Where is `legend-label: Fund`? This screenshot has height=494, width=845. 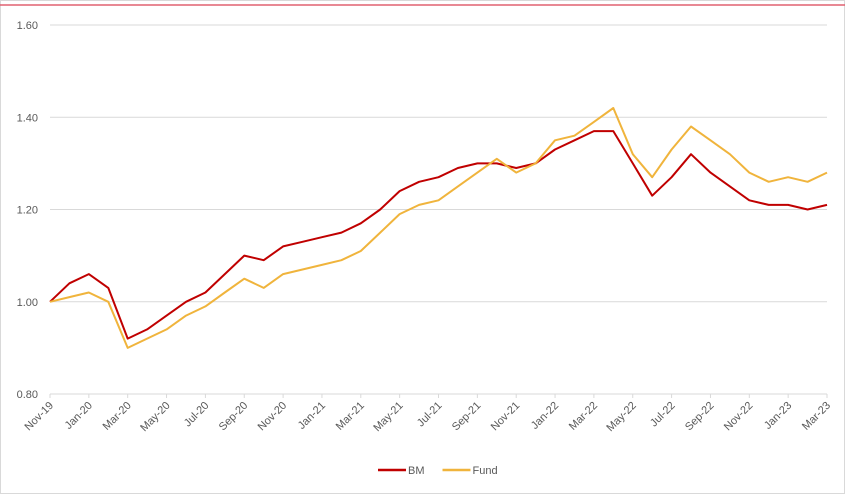 legend-label: Fund is located at coordinates (485, 471).